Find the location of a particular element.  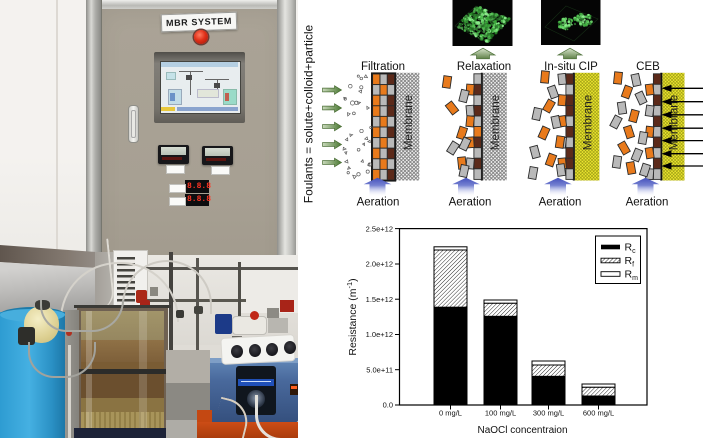

svg-text: Relaxation is located at coordinates (484, 67).